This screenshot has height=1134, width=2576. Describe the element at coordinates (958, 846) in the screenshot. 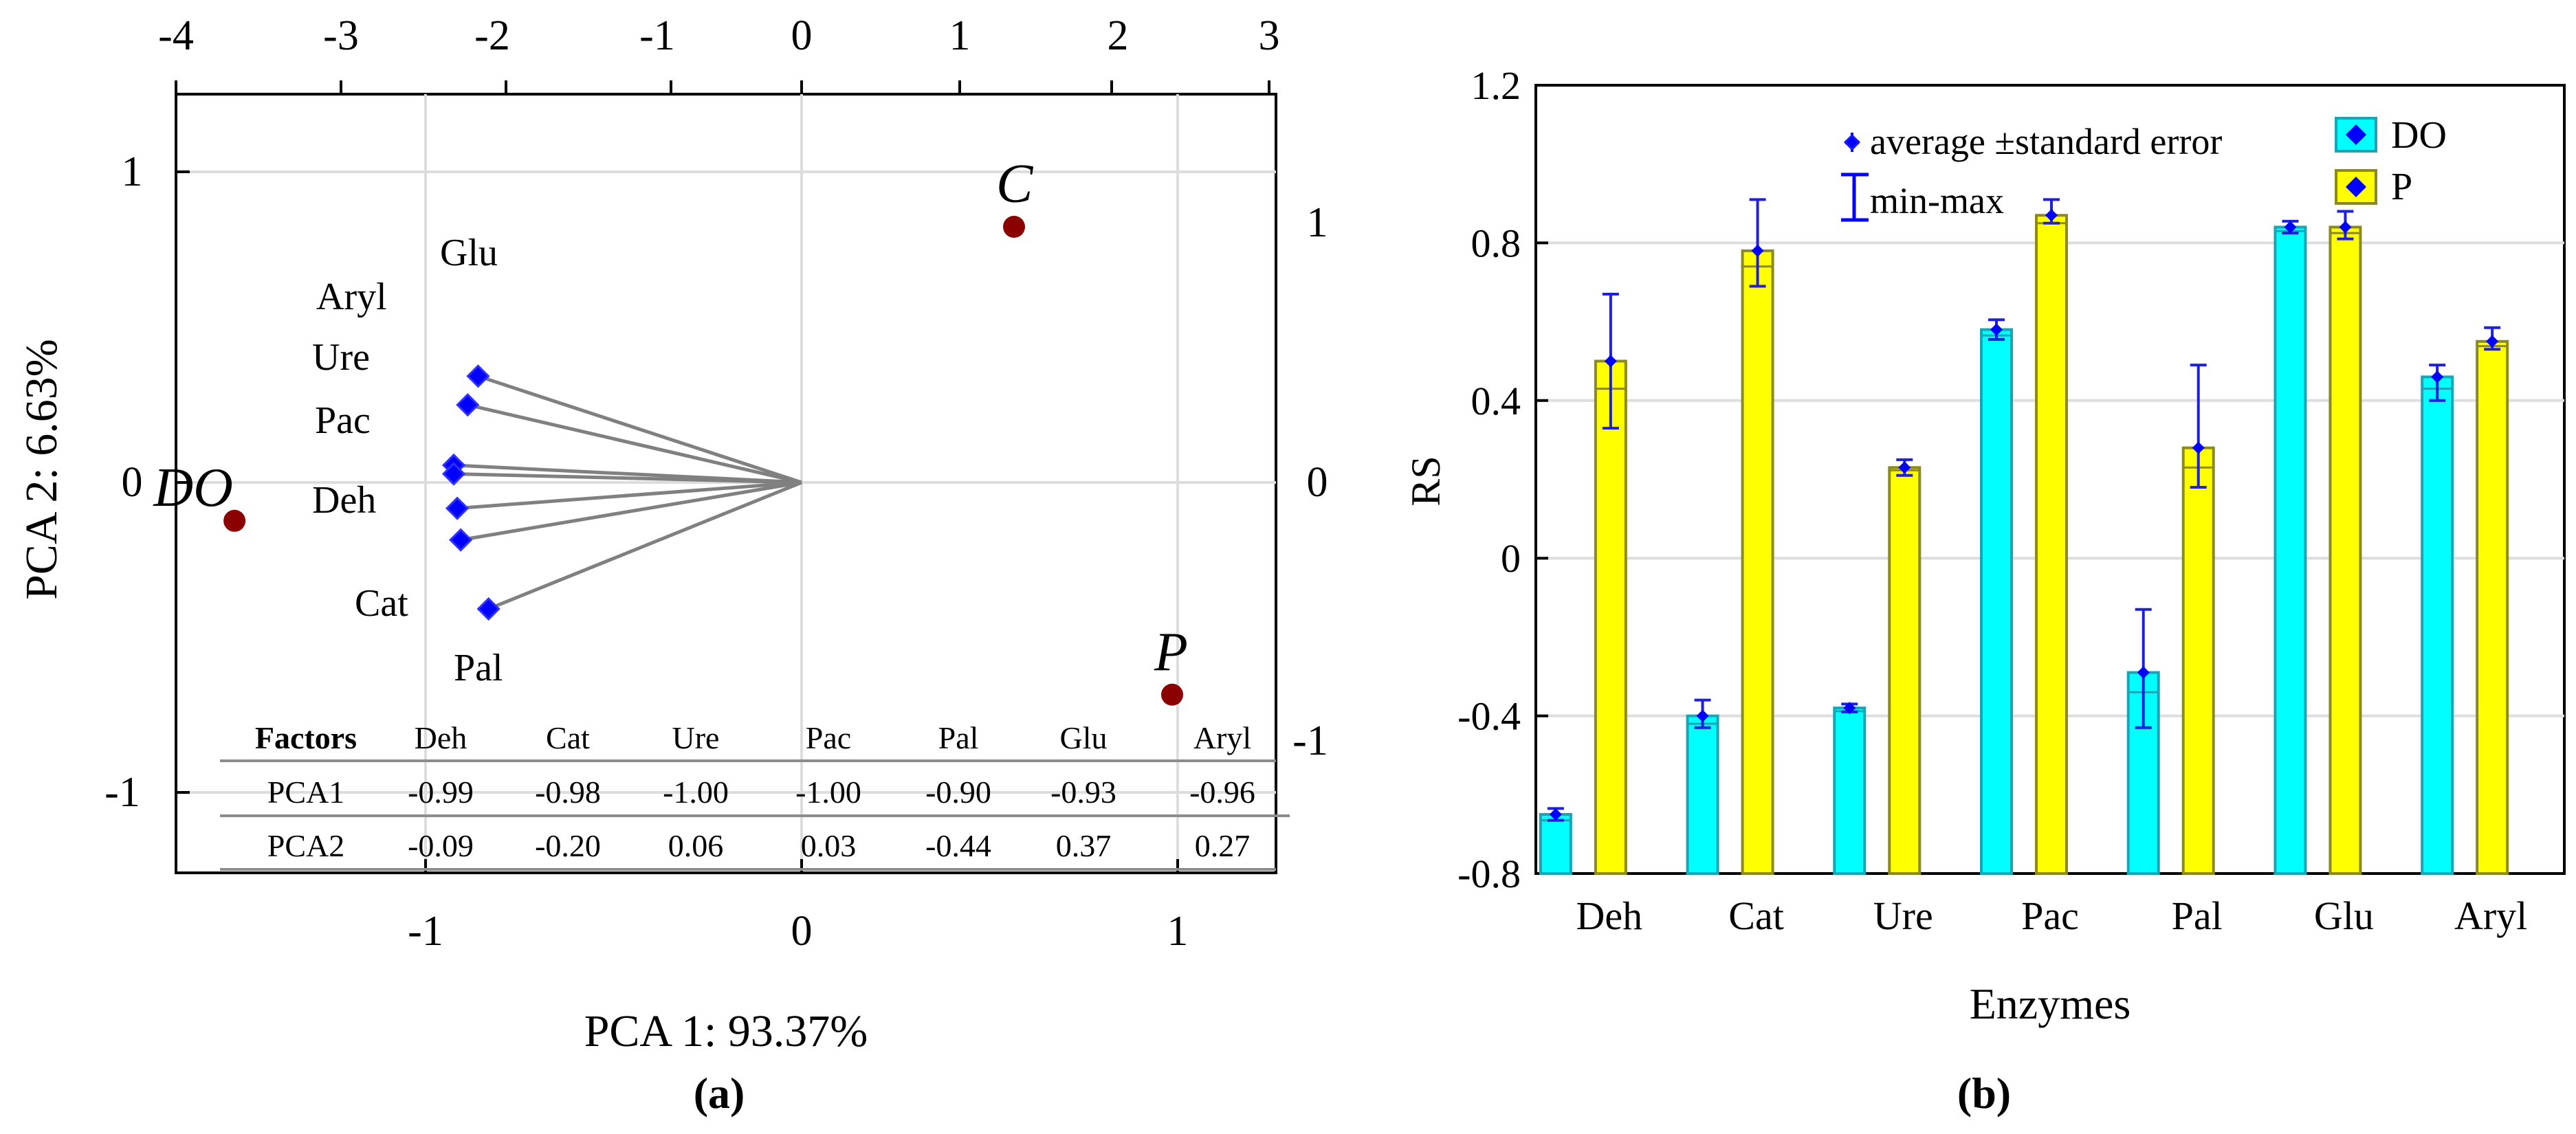

I see `table-cell: -0.44` at that location.